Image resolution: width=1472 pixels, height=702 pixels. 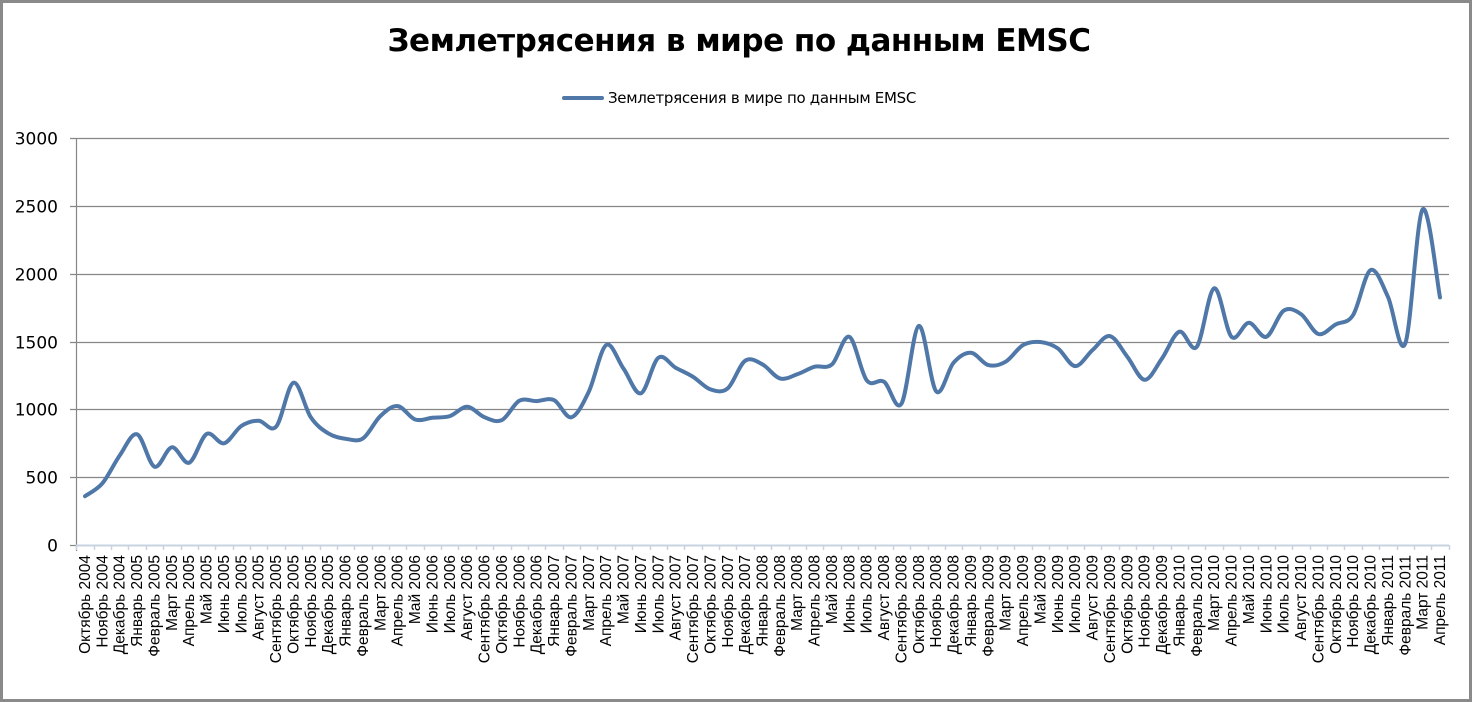 I want to click on x-tick-label: Октябрь 2007, so click(x=710, y=604).